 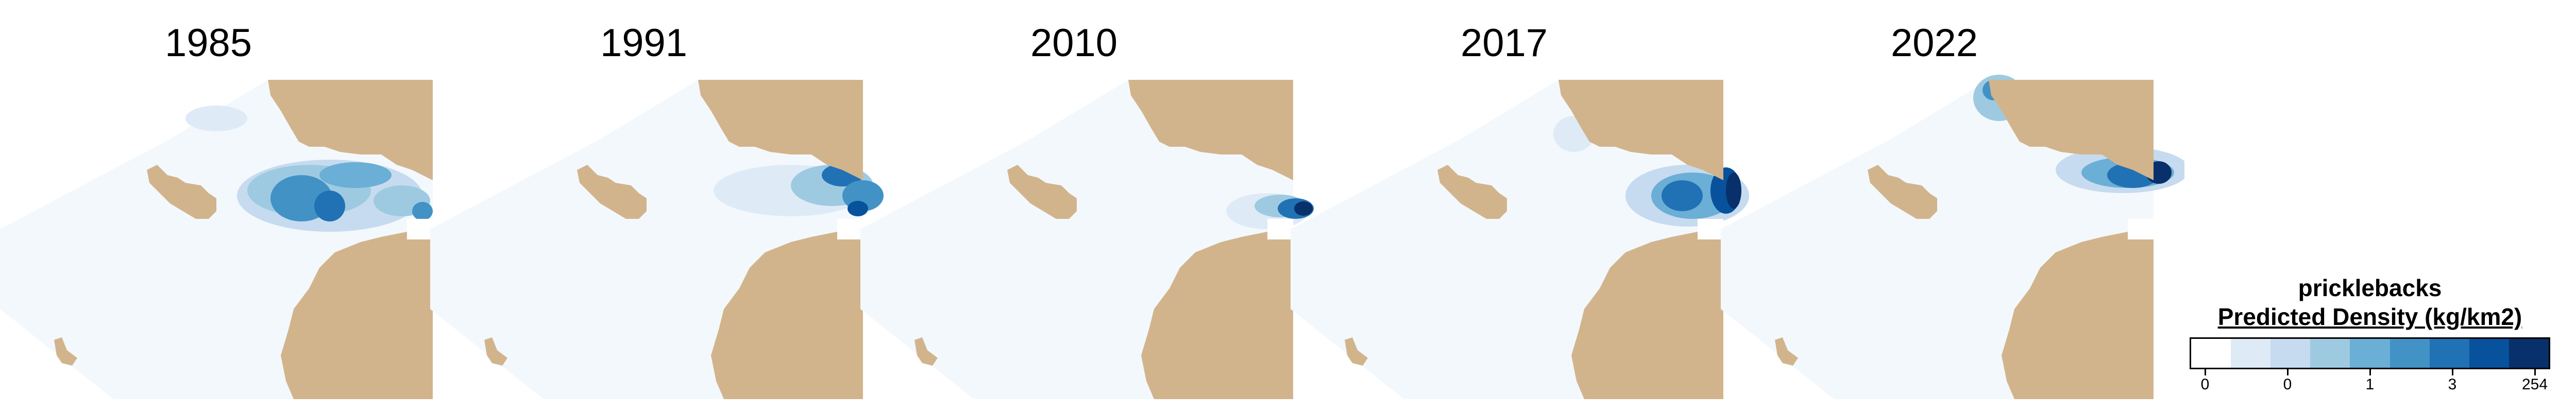 I want to click on legend-tick-label: 1, so click(x=2370, y=384).